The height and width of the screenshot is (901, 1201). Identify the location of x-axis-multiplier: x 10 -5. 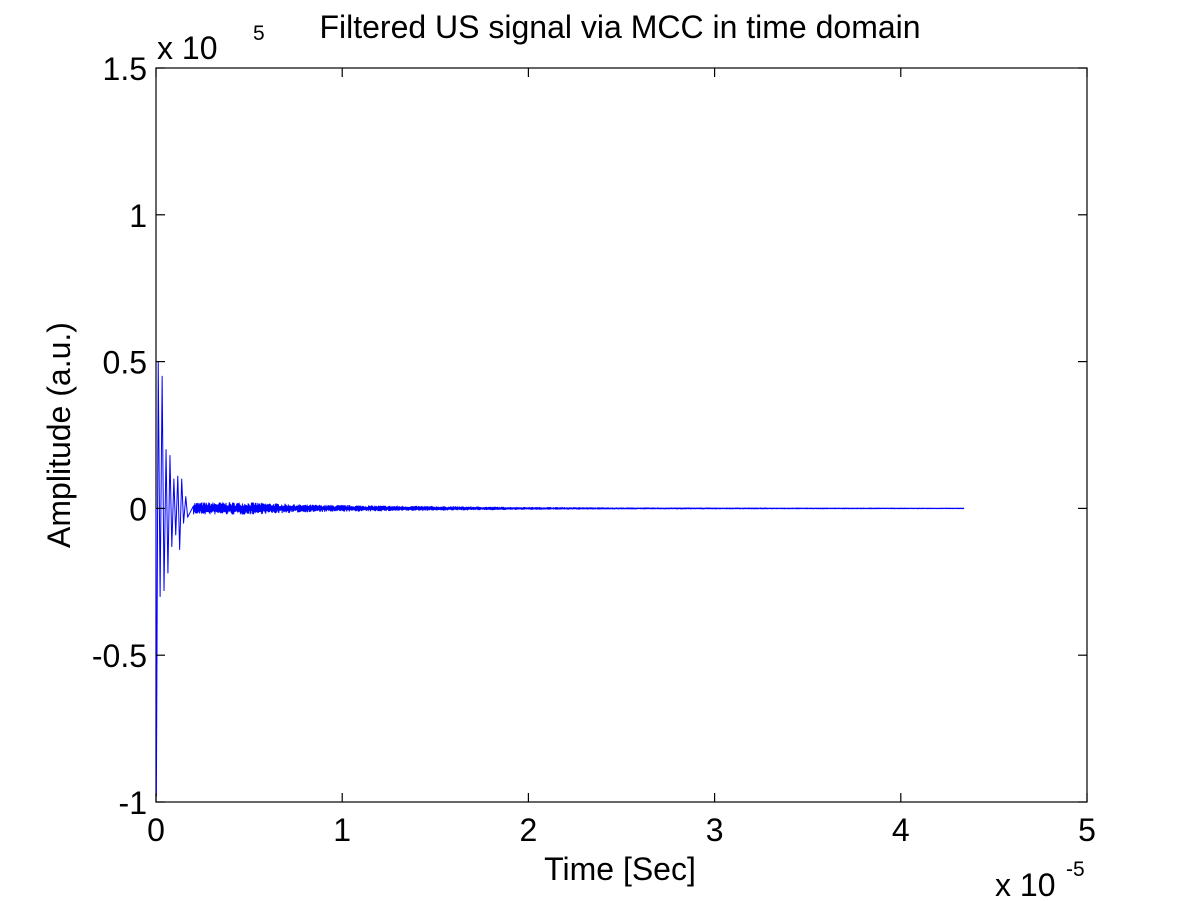
(1040, 879).